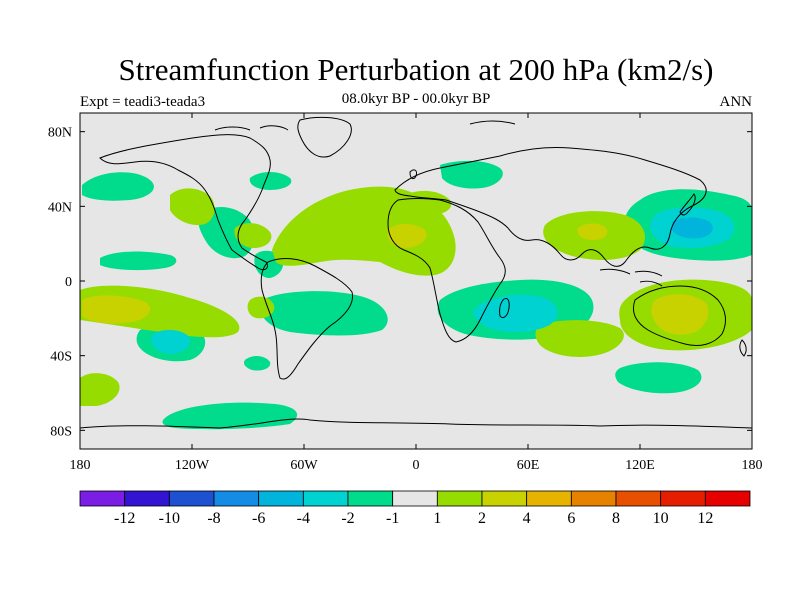 Image resolution: width=800 pixels, height=600 pixels. I want to click on colorbar-label: 12, so click(705, 518).